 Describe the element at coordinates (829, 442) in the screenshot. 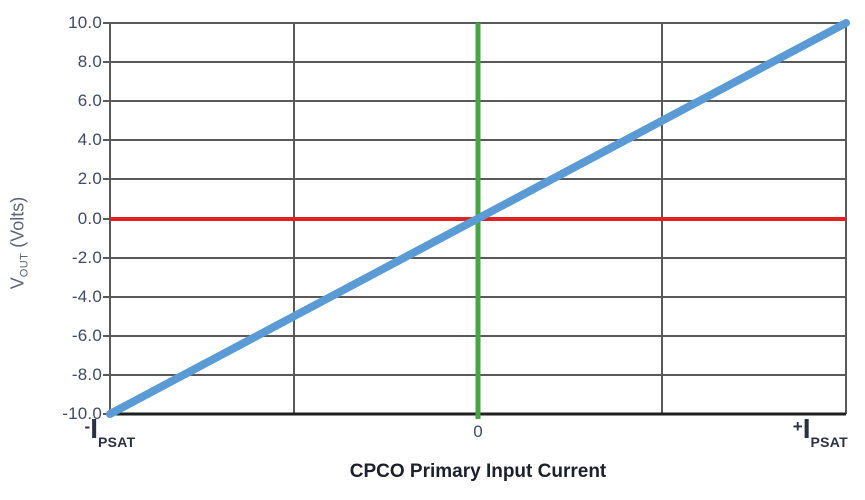

I see `x-right-subscript: PSAT` at that location.